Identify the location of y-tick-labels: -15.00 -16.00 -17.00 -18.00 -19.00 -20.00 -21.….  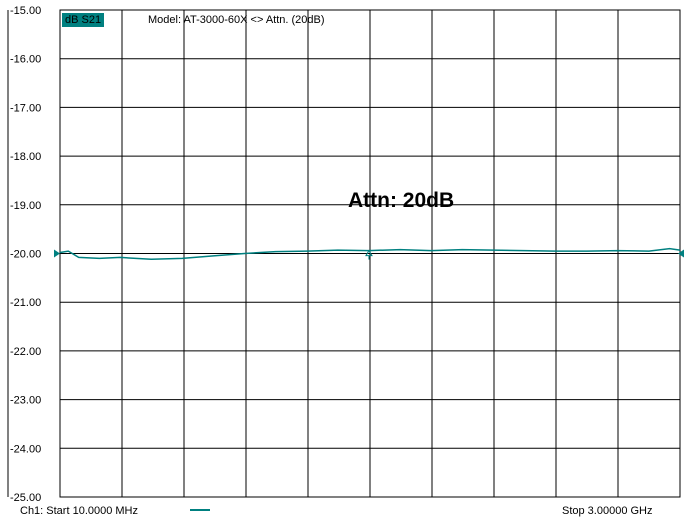
(25, 254).